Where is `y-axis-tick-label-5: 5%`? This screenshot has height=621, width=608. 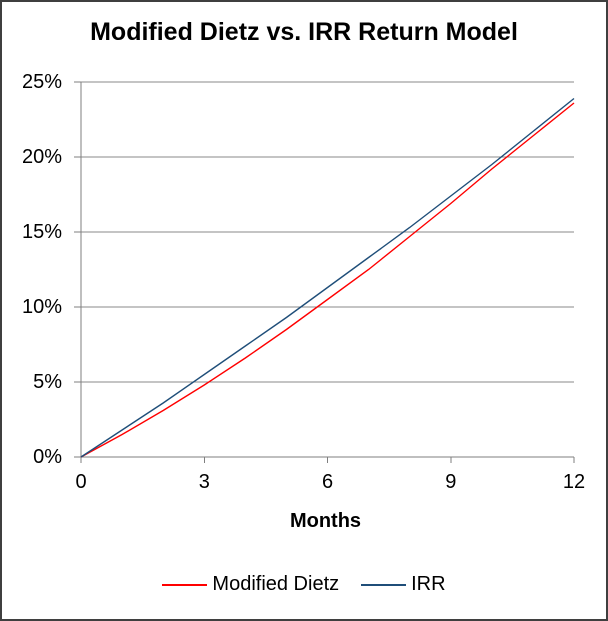
y-axis-tick-label-5: 5% is located at coordinates (47, 382).